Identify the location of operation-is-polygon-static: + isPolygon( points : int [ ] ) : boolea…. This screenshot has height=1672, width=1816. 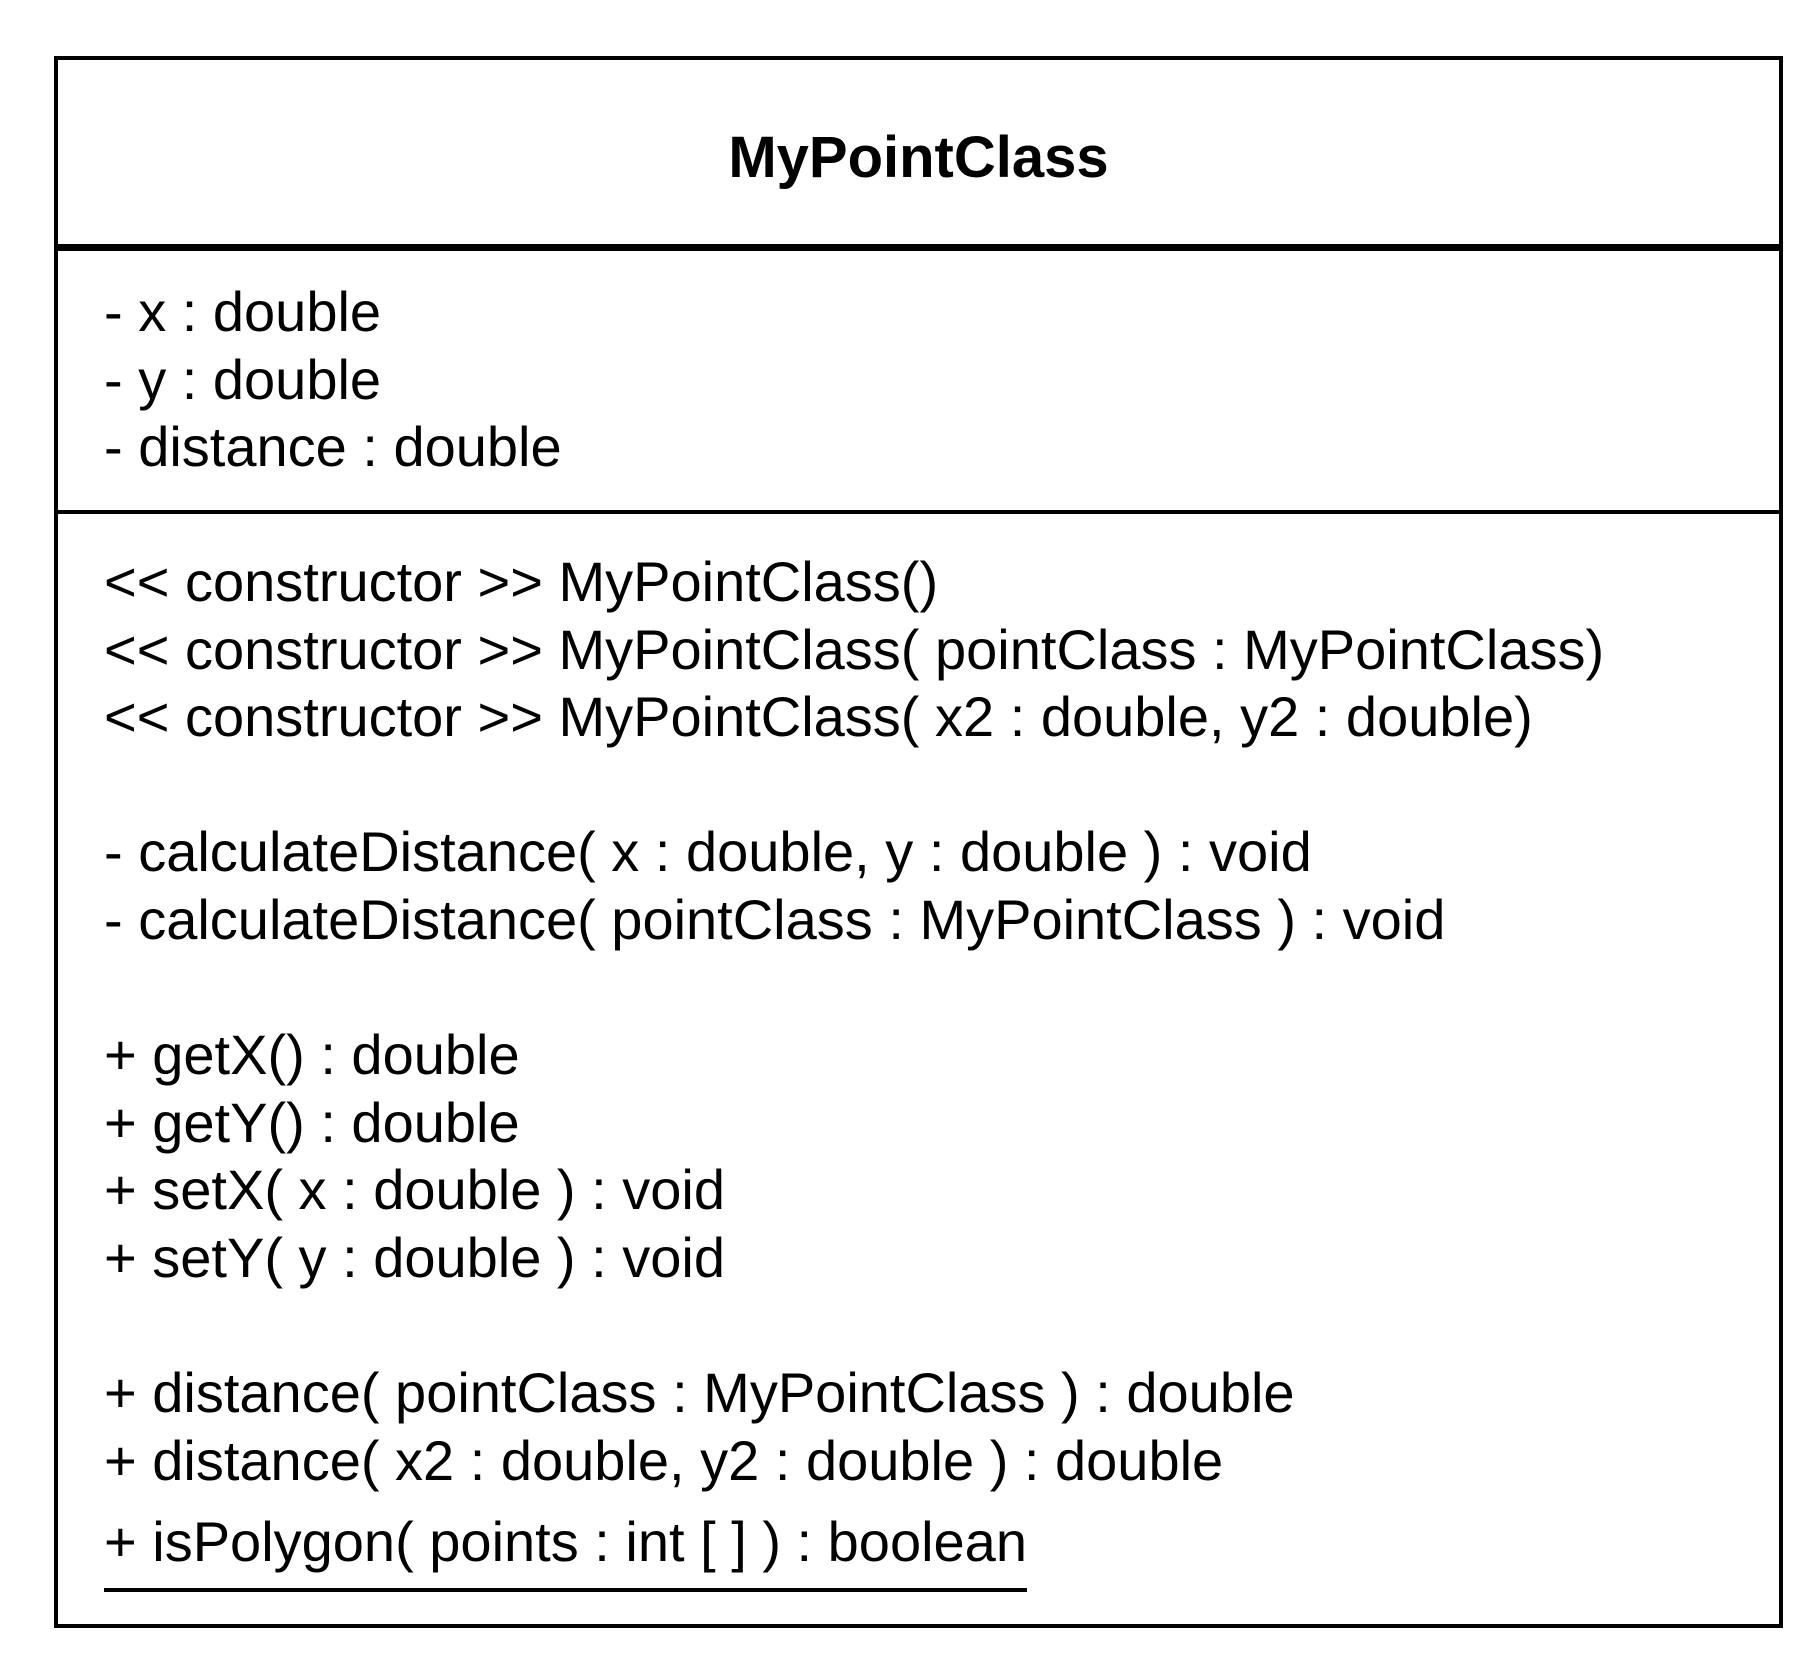
(565, 1550).